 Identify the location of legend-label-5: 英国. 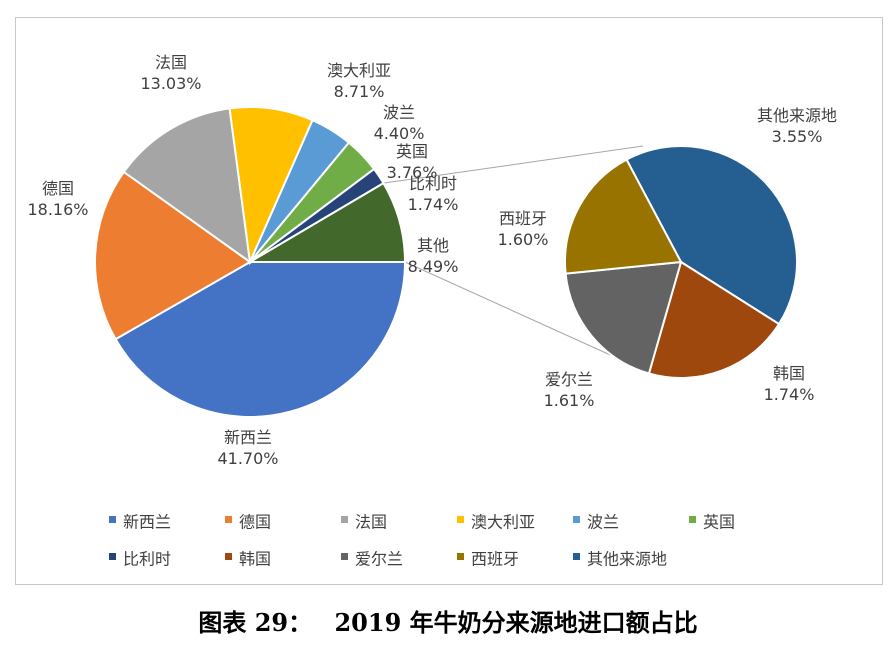
(719, 522).